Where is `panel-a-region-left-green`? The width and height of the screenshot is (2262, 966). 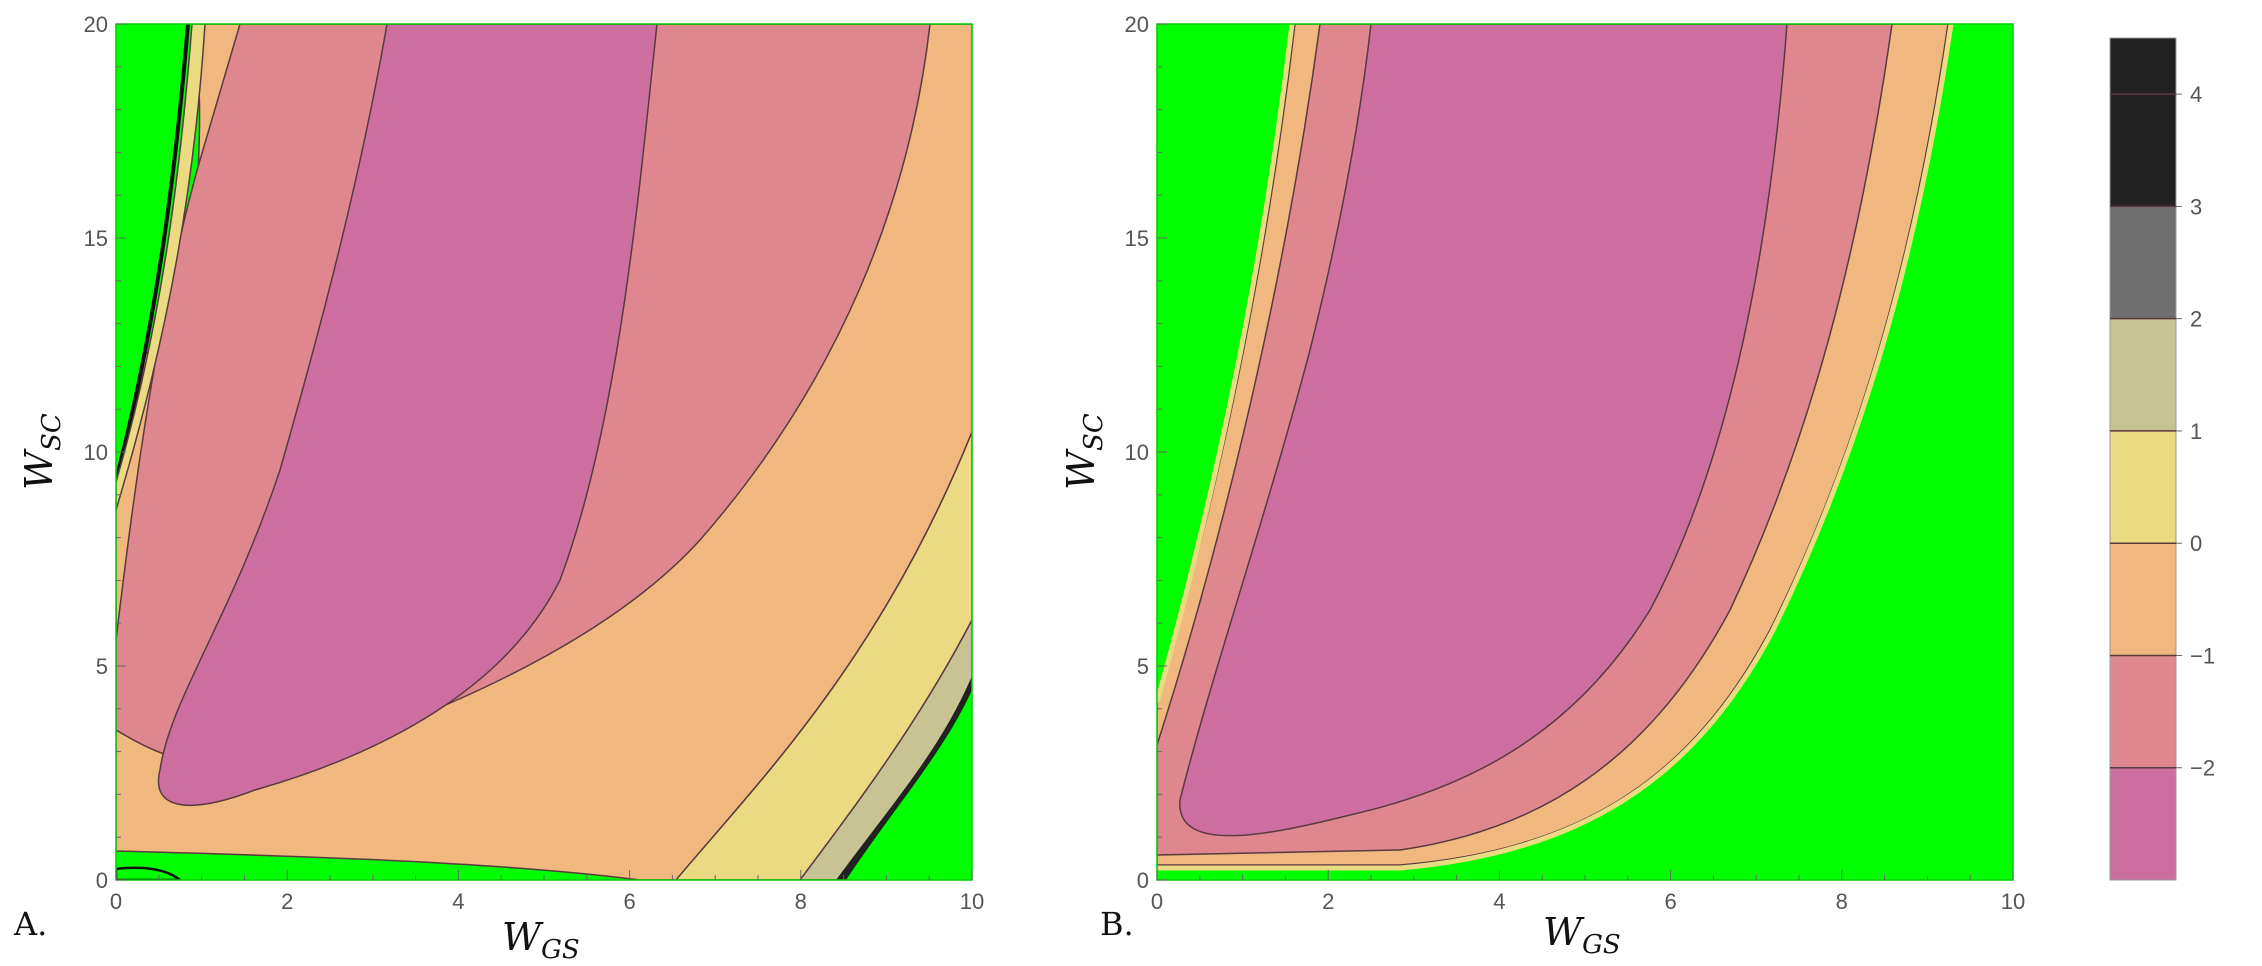
panel-a-region-left-green is located at coordinates (152, 252).